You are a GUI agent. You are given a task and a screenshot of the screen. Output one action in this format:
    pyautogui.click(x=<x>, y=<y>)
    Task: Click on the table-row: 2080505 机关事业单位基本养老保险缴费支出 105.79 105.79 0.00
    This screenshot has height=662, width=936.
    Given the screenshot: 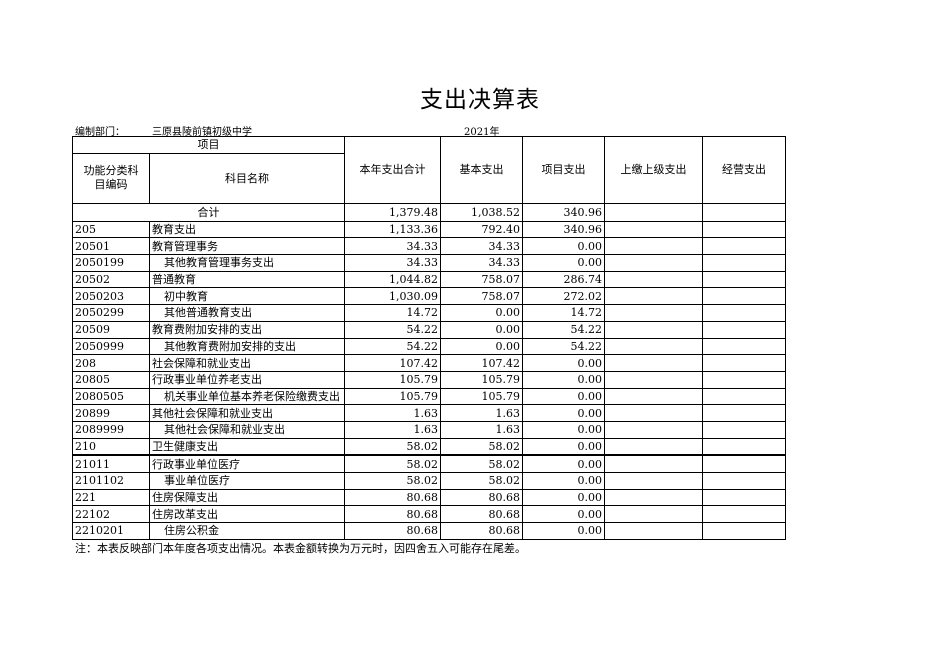 What is the action you would take?
    pyautogui.click(x=429, y=396)
    